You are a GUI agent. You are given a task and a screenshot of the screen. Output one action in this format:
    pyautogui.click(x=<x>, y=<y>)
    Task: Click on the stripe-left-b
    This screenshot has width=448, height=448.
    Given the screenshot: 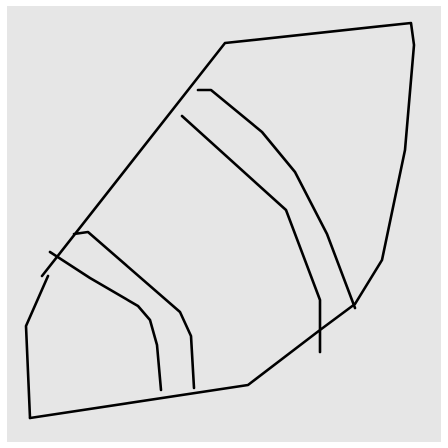 What is the action you would take?
    pyautogui.click(x=134, y=310)
    